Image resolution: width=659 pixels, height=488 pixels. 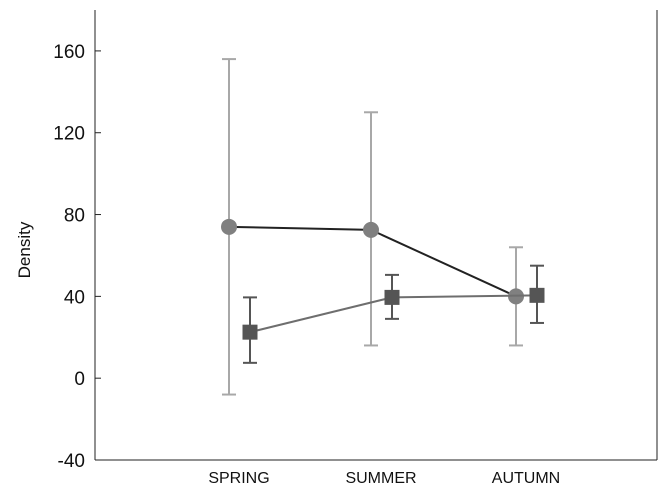 What do you see at coordinates (526, 478) in the screenshot?
I see `x-tick-label: AUTUMN` at bounding box center [526, 478].